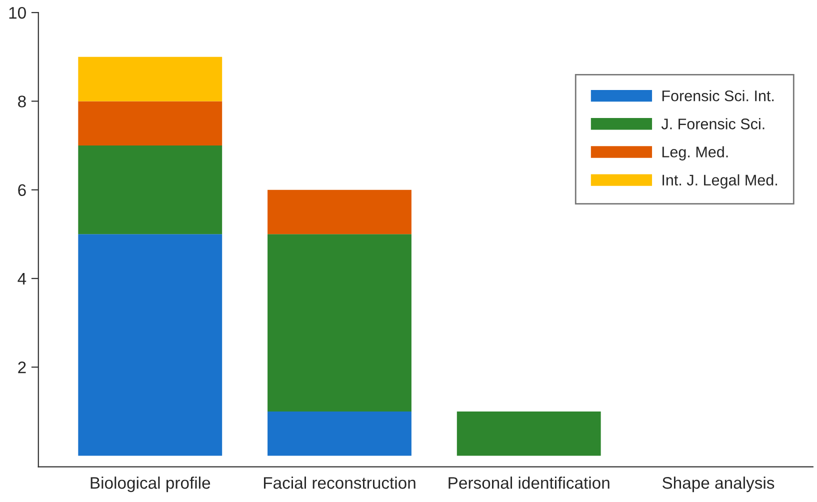 The height and width of the screenshot is (502, 817). Describe the element at coordinates (718, 484) in the screenshot. I see `x-tick-label: Shape analysis` at that location.